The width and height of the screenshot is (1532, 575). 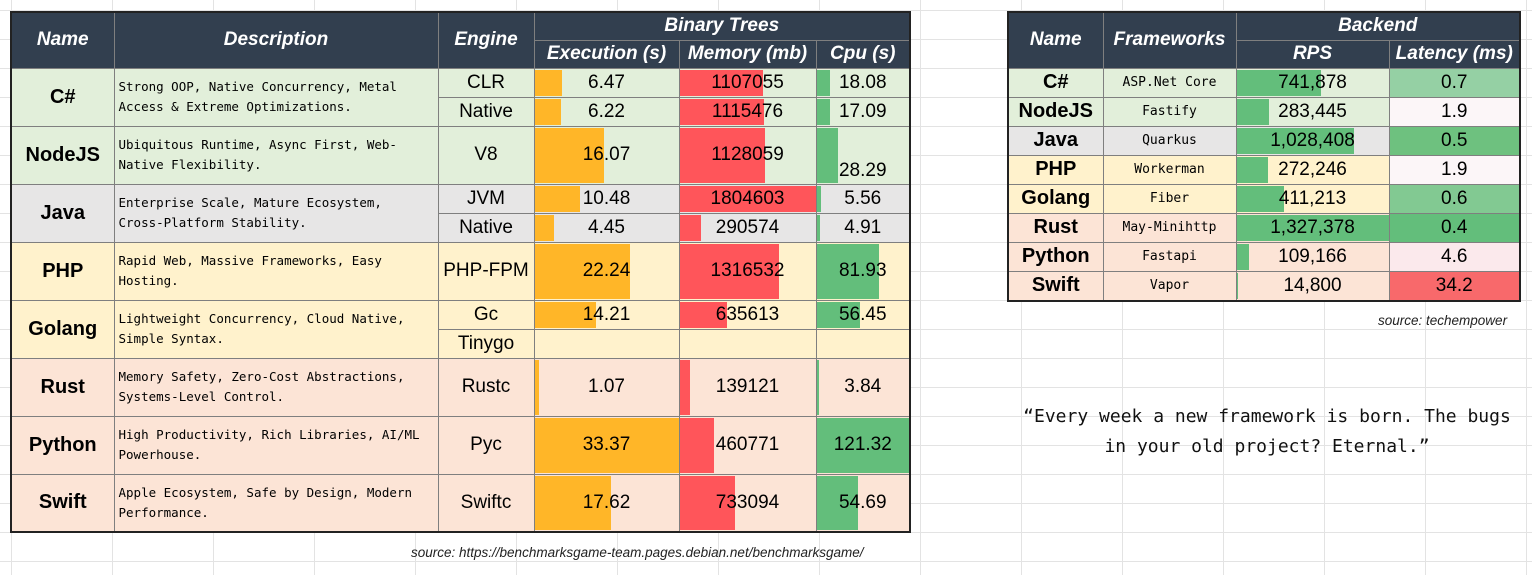 I want to click on memory-cell: 139121, so click(x=747, y=387).